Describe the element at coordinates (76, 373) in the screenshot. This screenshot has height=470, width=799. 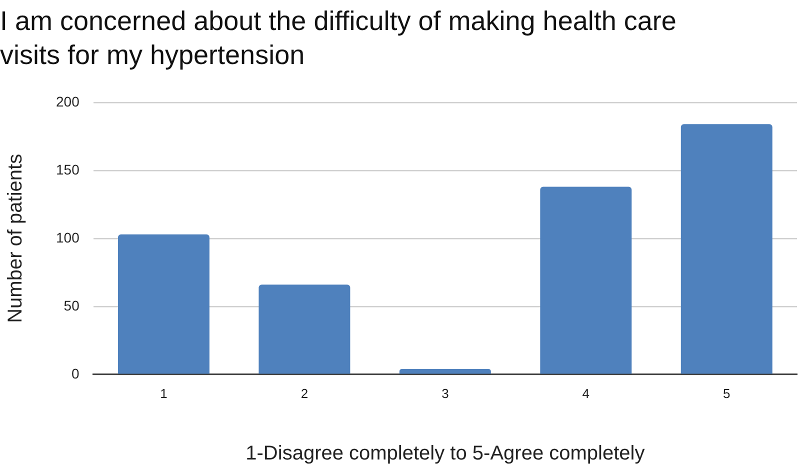
I see `y-tick-label: 0` at that location.